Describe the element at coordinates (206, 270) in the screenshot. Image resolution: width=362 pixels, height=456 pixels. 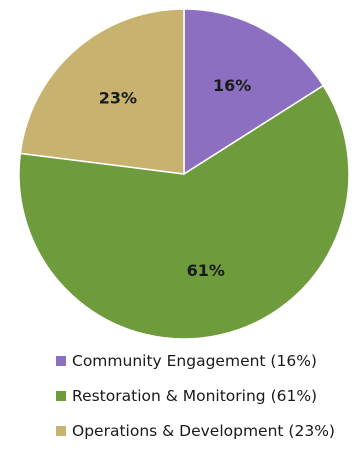
I see `pie-slice-label-restoration-monitoring: 61%` at that location.